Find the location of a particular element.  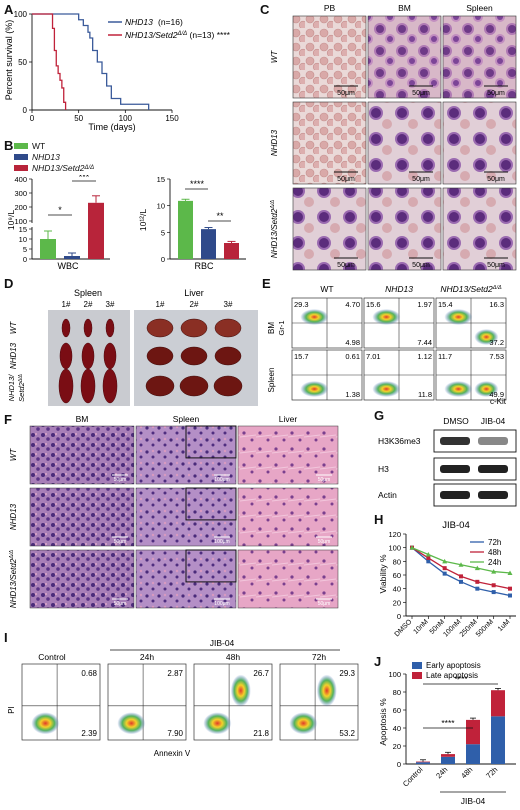

i-control-label: Control is located at coordinates (52, 657).